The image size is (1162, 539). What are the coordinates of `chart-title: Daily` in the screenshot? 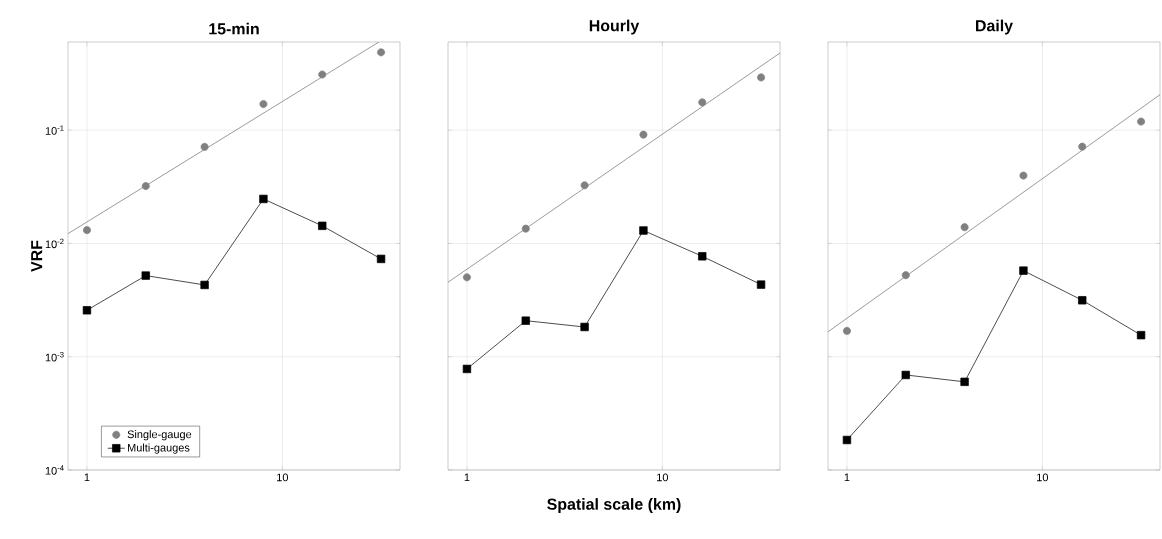 It's located at (994, 27).